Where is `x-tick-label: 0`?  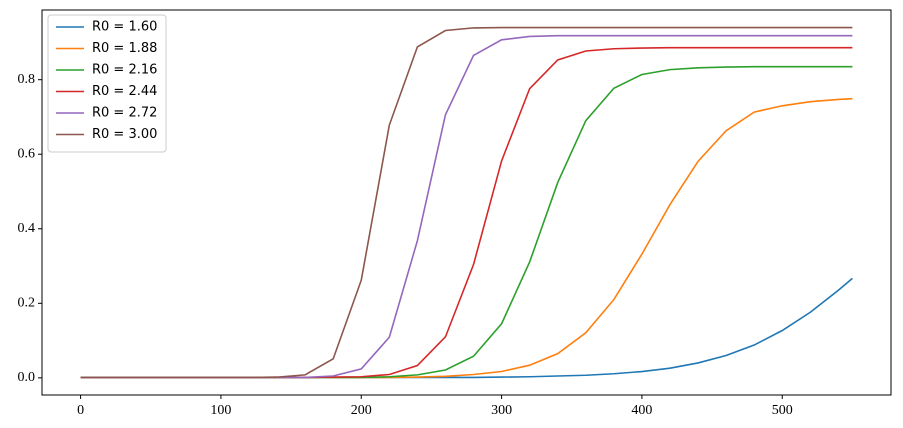
x-tick-label: 0 is located at coordinates (80, 410).